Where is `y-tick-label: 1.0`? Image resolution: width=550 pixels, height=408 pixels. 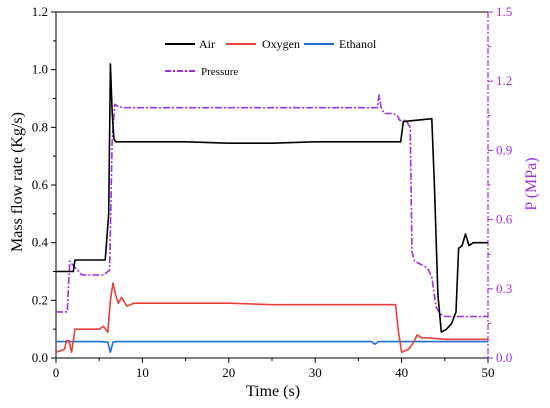 y-tick-label: 1.0 is located at coordinates (40, 69).